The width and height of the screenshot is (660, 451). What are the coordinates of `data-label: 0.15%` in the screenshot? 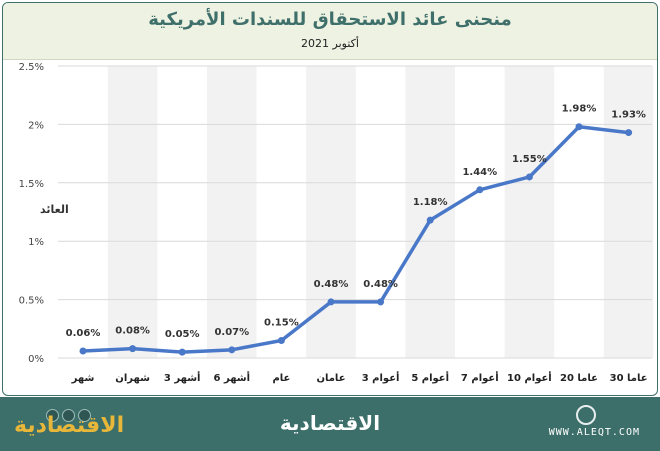 It's located at (281, 322).